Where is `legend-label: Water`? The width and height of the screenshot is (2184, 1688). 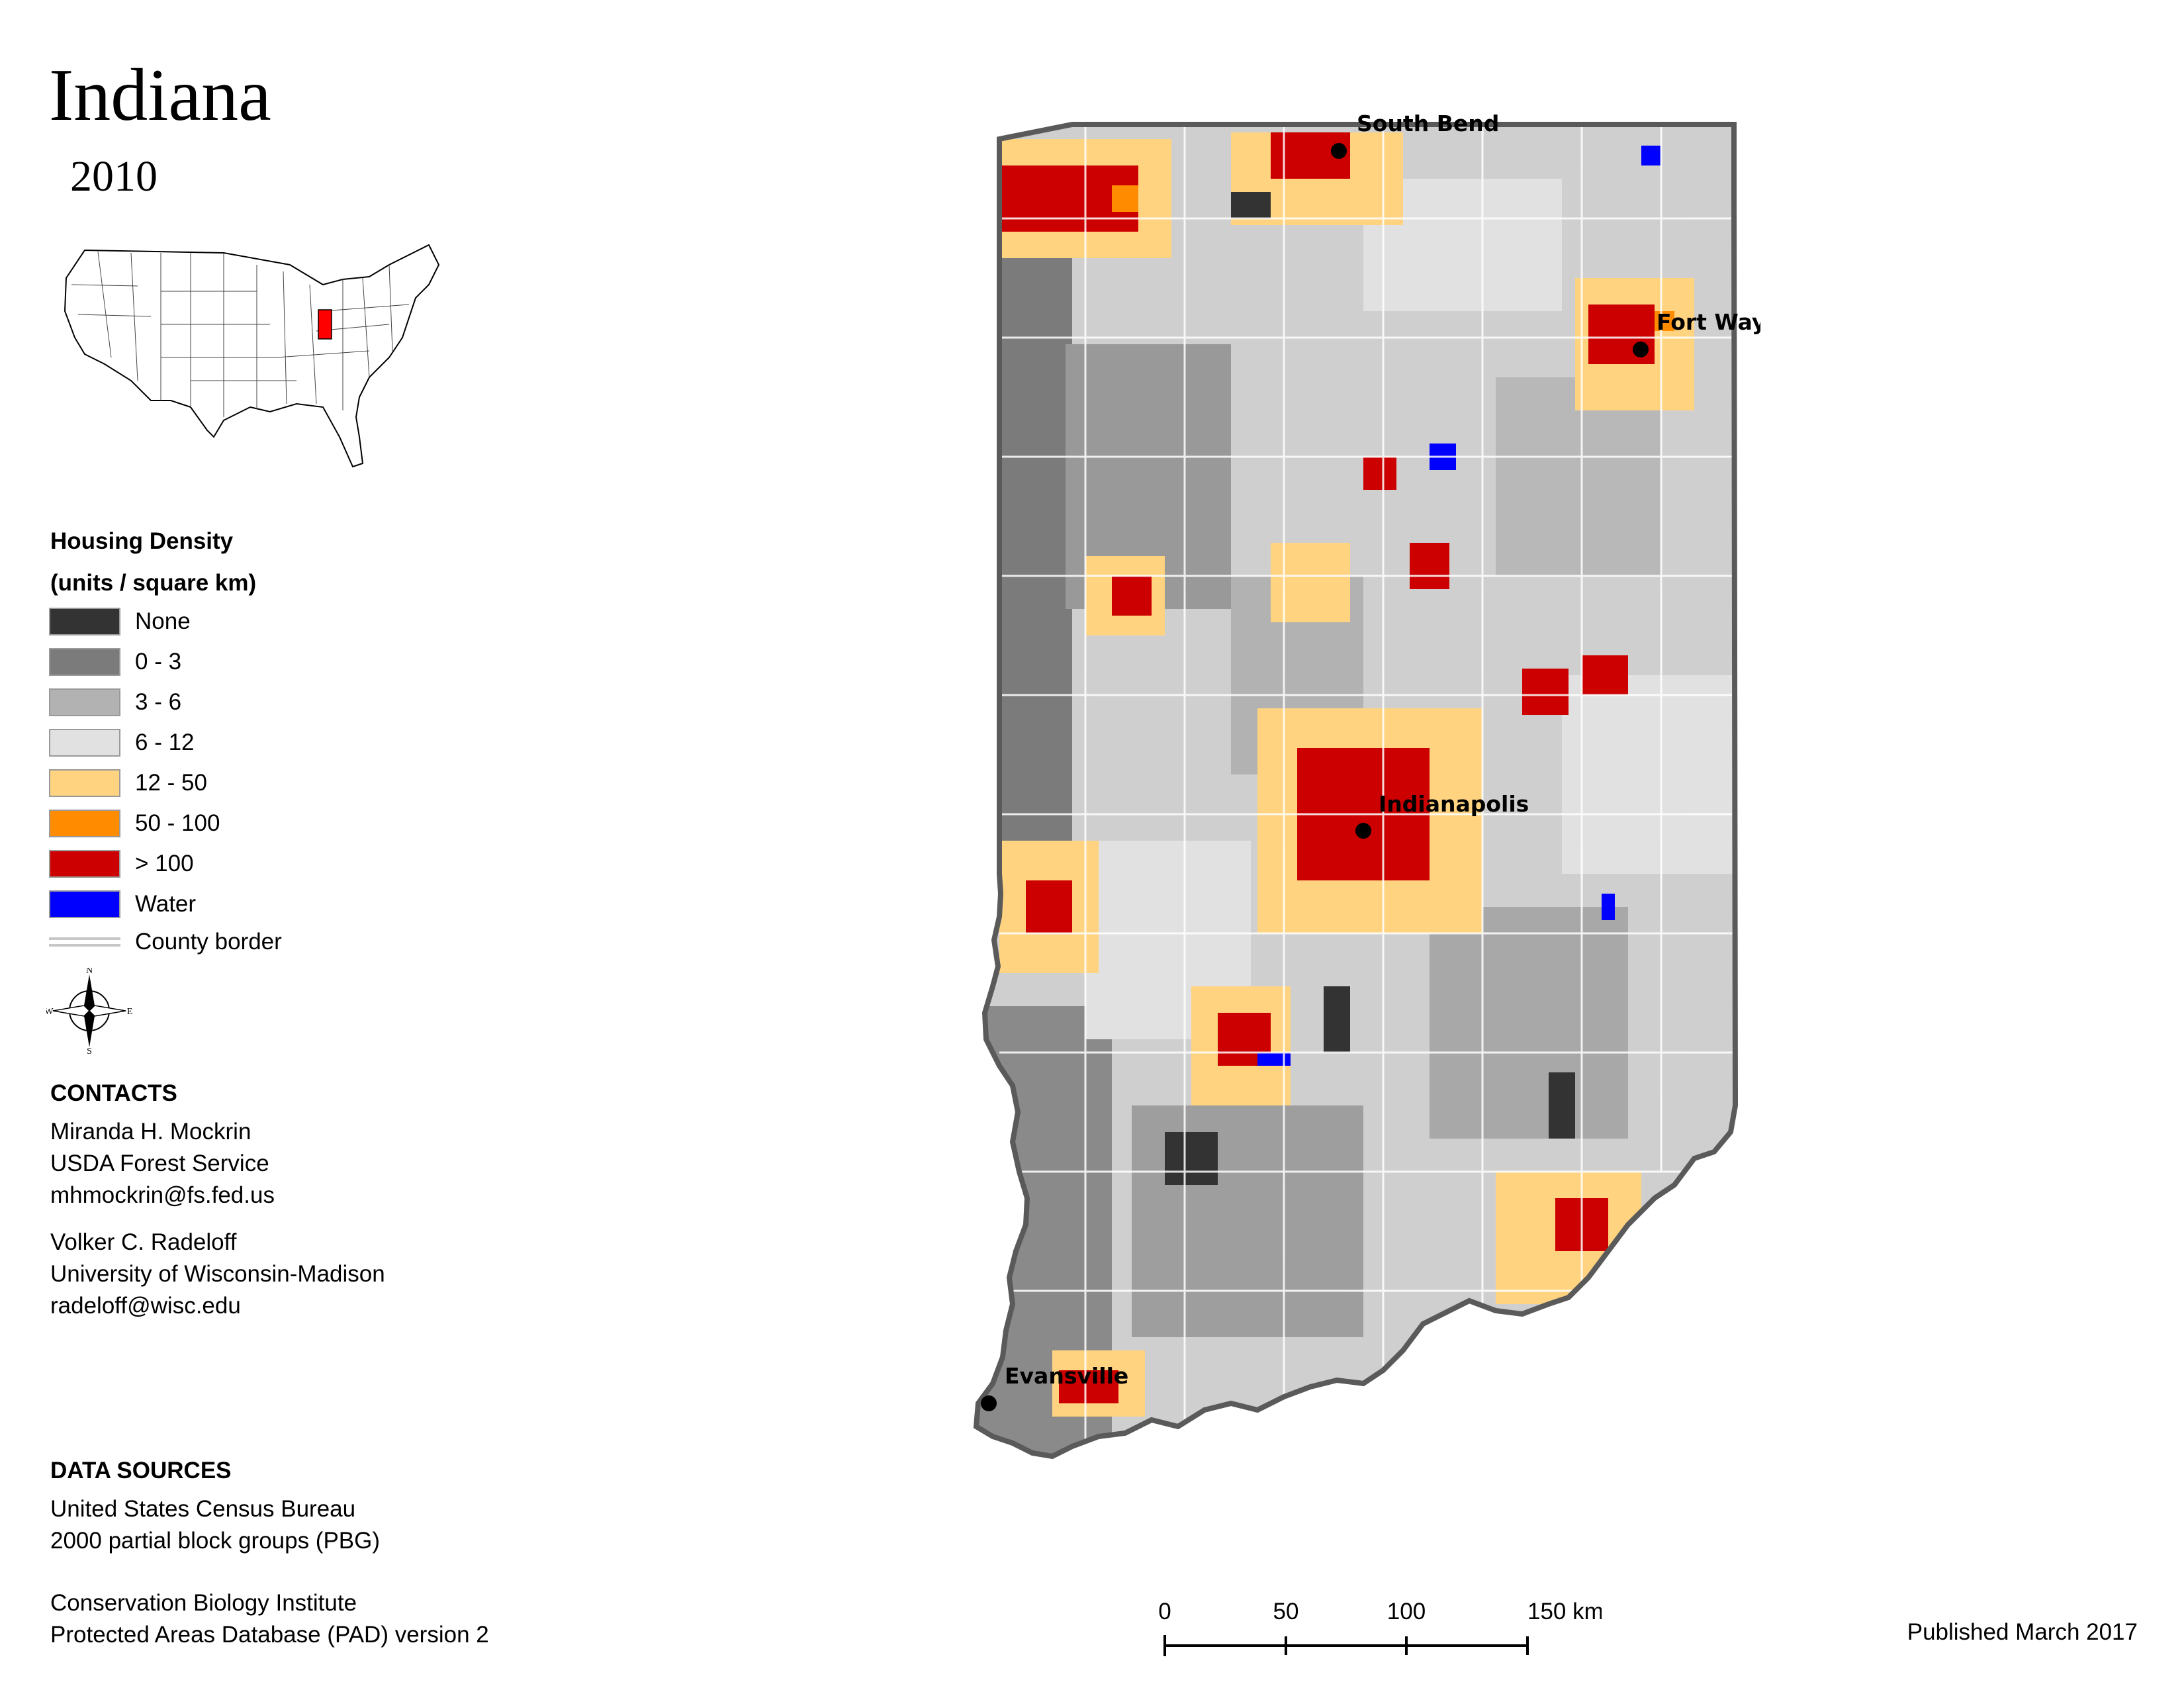 legend-label: Water is located at coordinates (166, 904).